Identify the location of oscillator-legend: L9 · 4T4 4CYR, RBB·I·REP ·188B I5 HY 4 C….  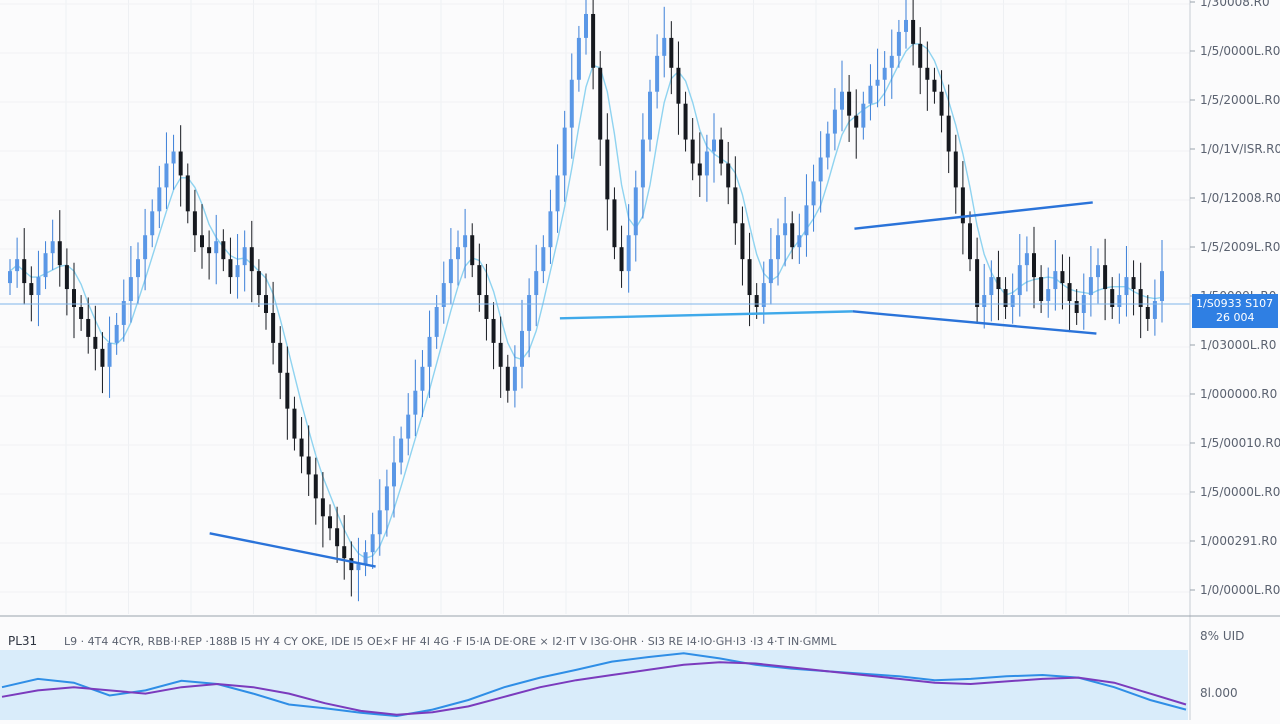
(450, 641).